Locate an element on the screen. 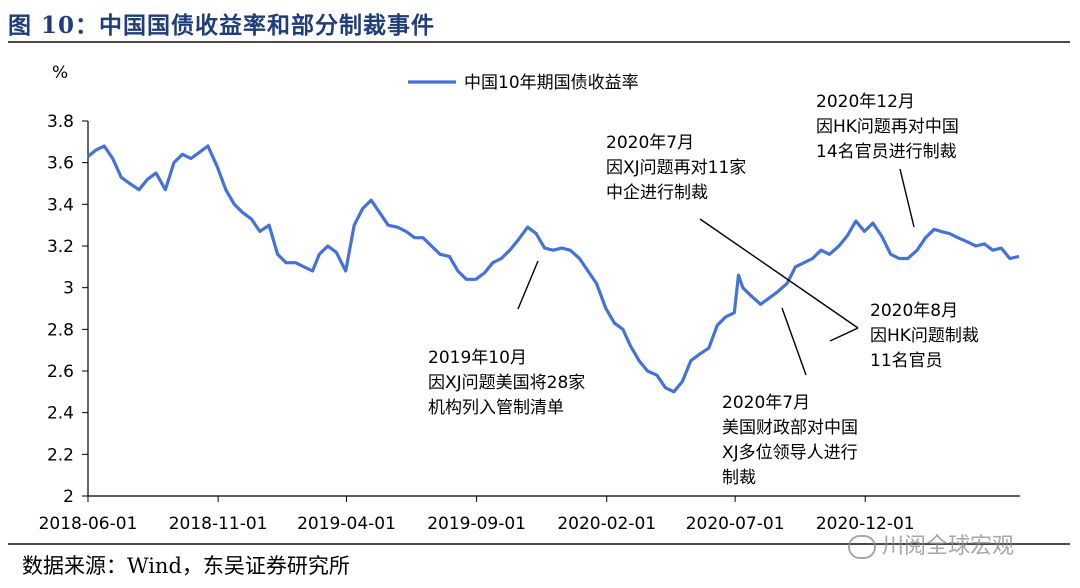  y-tick-label: 3.2 is located at coordinates (60, 247).